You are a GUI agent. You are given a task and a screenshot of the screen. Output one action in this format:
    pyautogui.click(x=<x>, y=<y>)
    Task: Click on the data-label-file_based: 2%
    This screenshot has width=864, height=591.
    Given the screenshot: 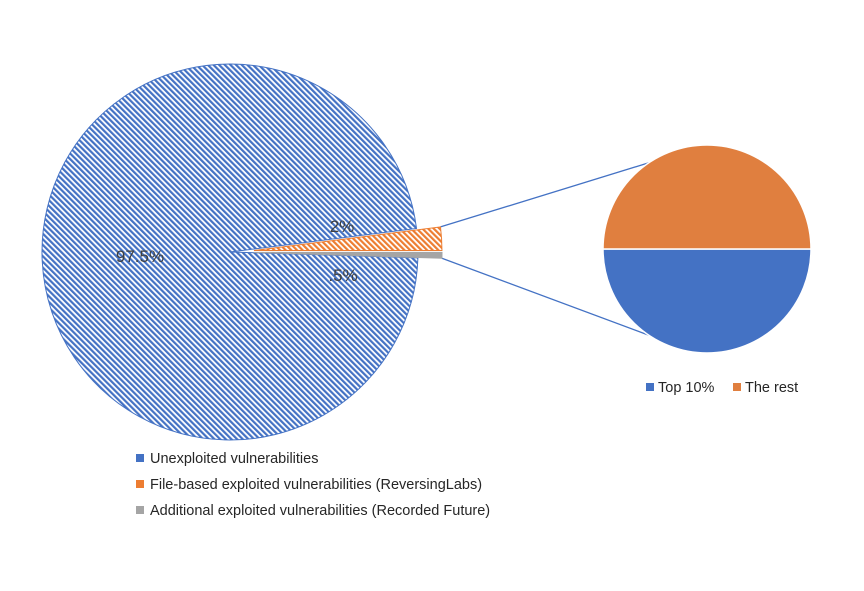 What is the action you would take?
    pyautogui.click(x=342, y=226)
    